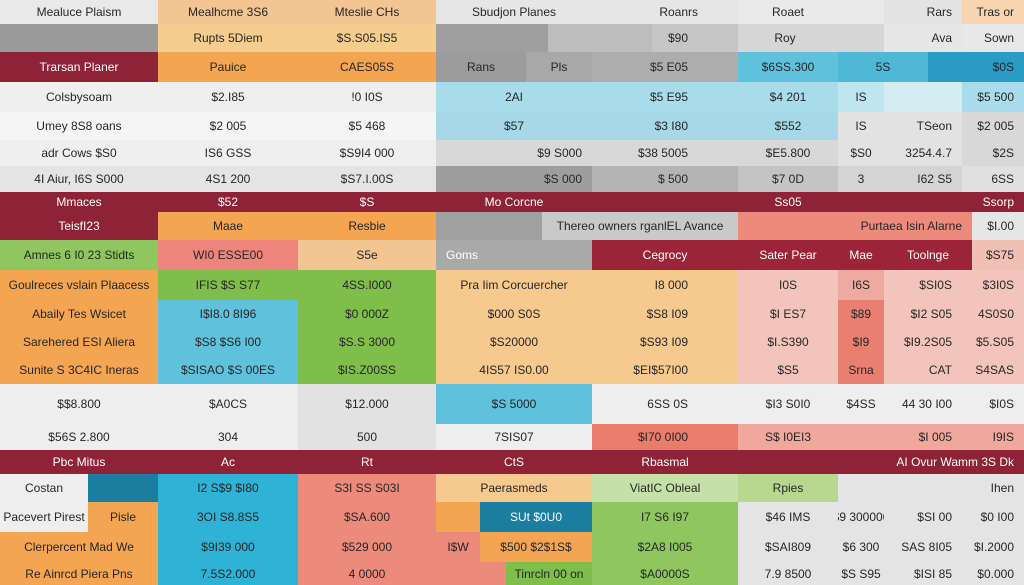 The image size is (1024, 585). What do you see at coordinates (923, 12) in the screenshot?
I see `table-cell: Rars` at bounding box center [923, 12].